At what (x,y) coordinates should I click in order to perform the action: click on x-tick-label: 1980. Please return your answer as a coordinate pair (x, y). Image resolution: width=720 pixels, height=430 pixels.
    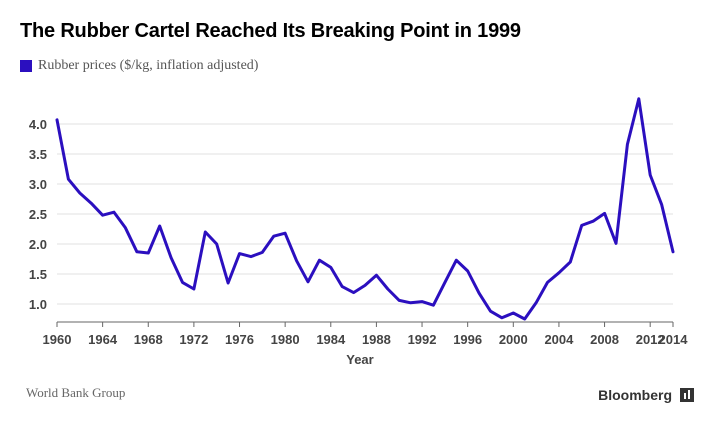
    Looking at the image, I should click on (285, 339).